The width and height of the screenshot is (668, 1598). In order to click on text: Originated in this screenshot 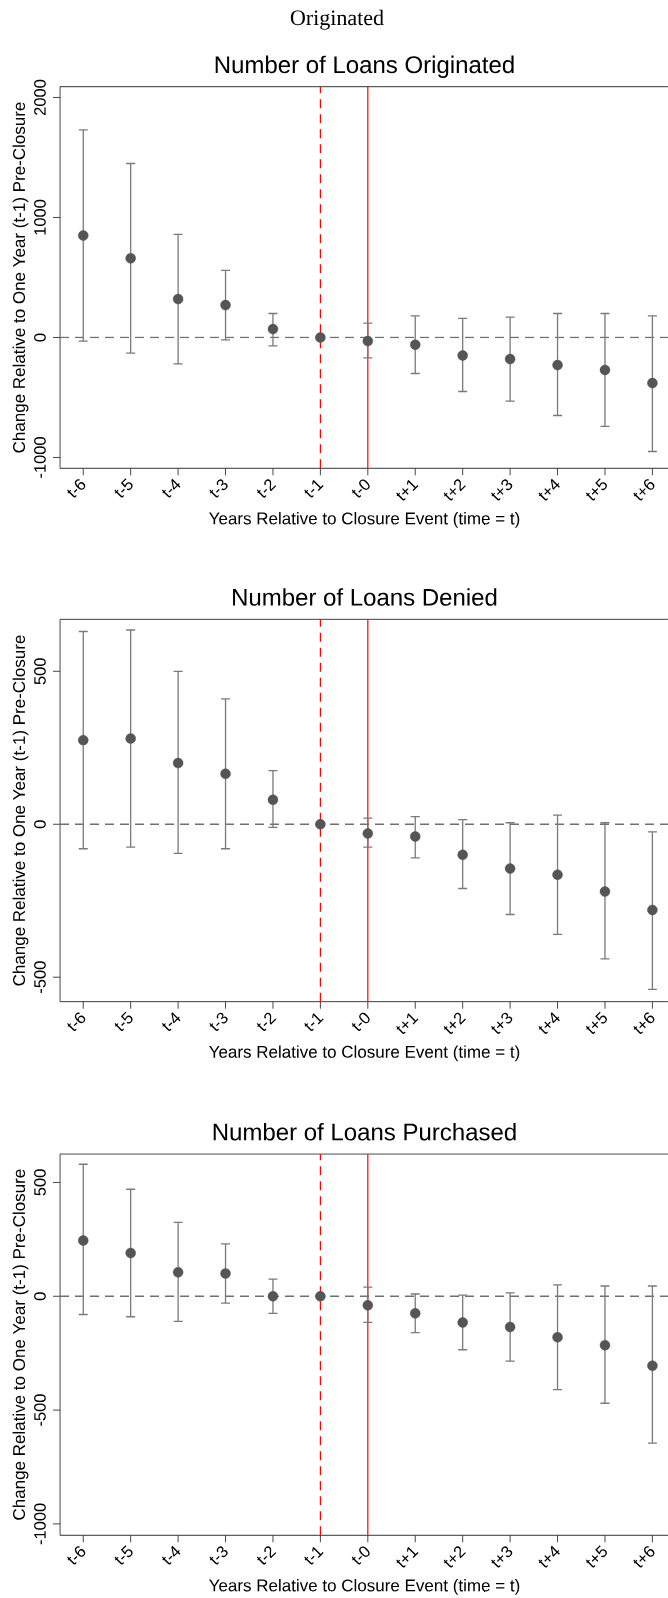, I will do `click(337, 19)`.